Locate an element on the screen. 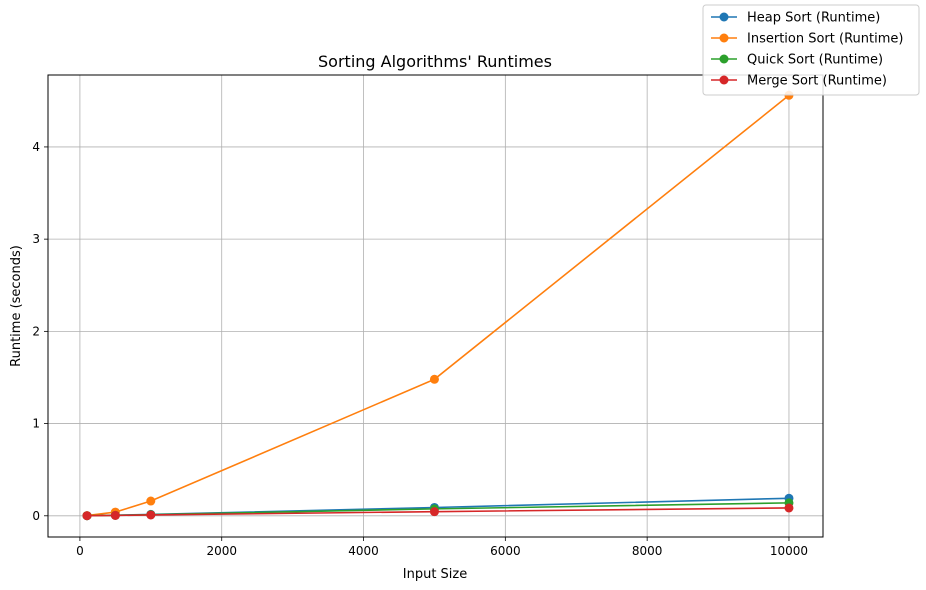 This screenshot has width=926, height=590. x-axis: 0 2000 4000 6000 8000 10000 is located at coordinates (442, 547).